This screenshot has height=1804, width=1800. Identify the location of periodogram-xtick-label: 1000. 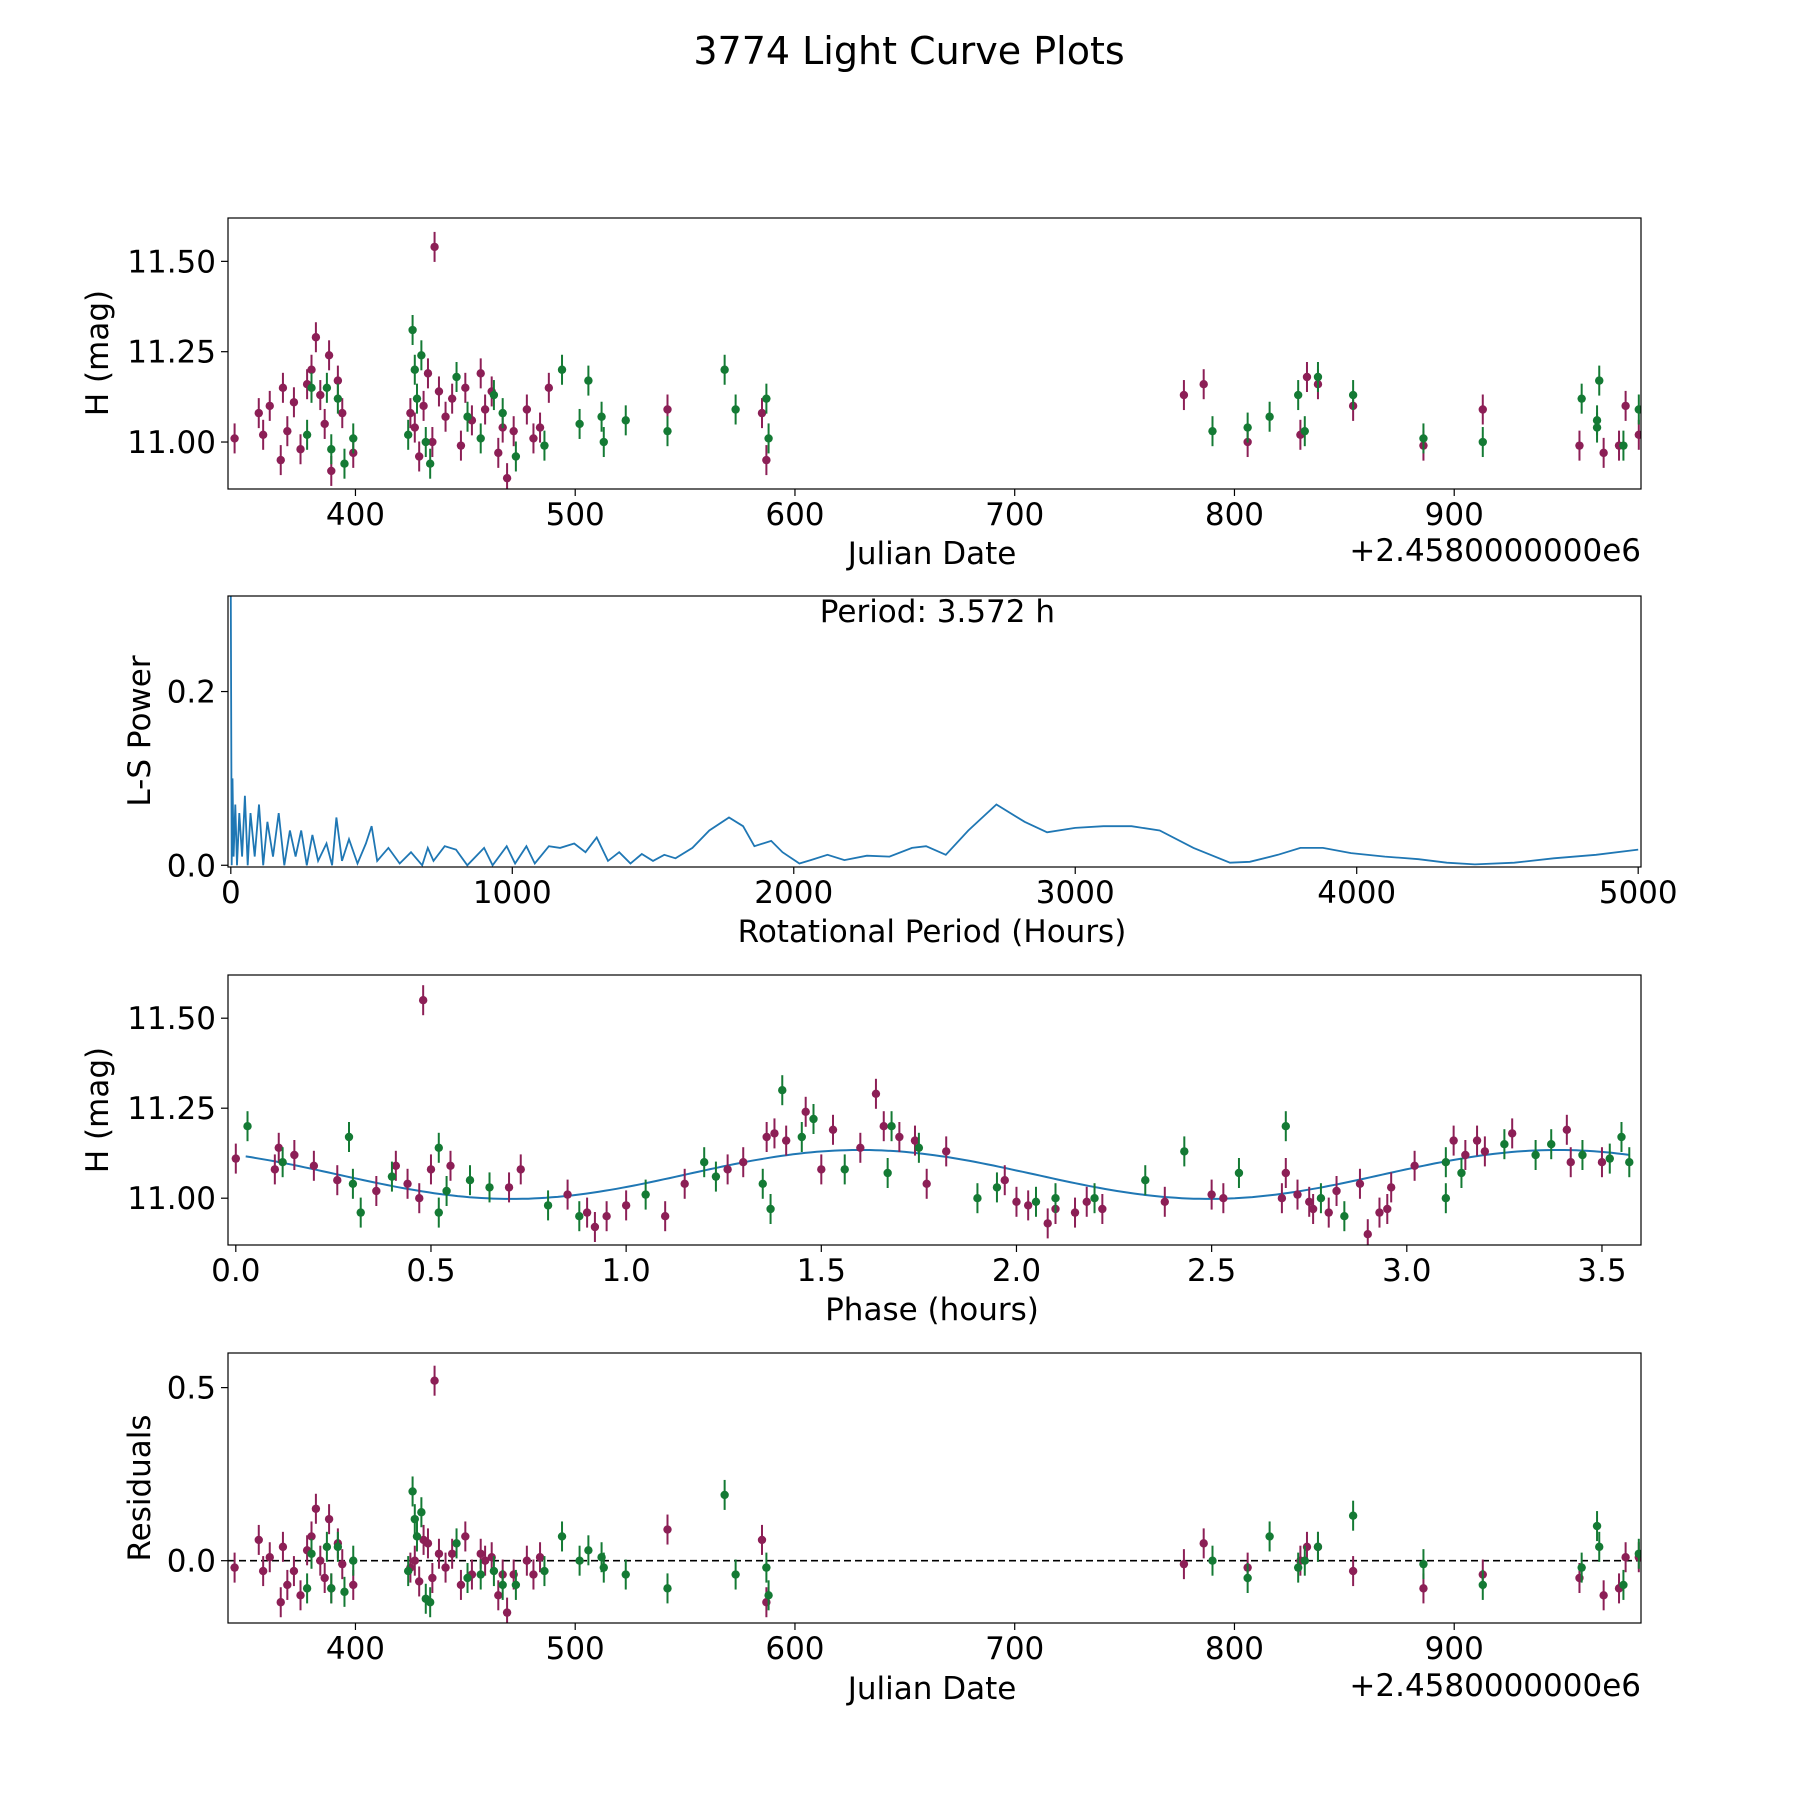
(512, 893).